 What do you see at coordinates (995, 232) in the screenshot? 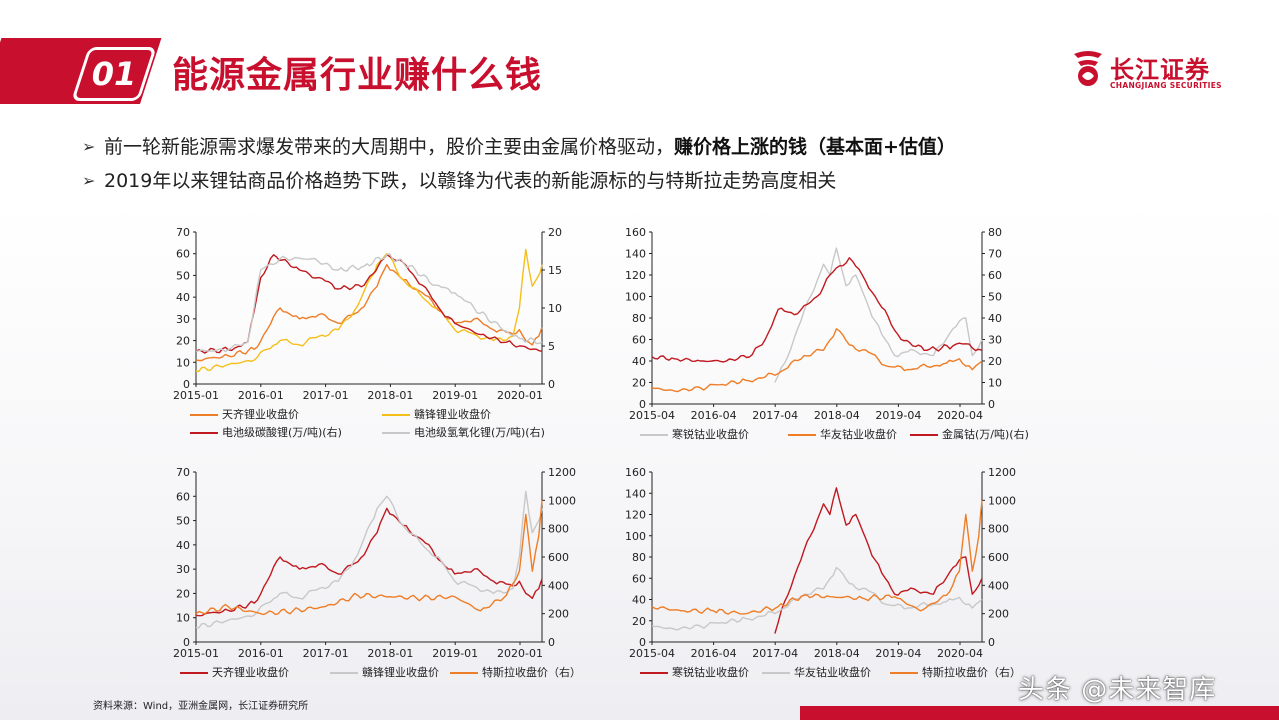
I see `y-right-tick-label: 80` at bounding box center [995, 232].